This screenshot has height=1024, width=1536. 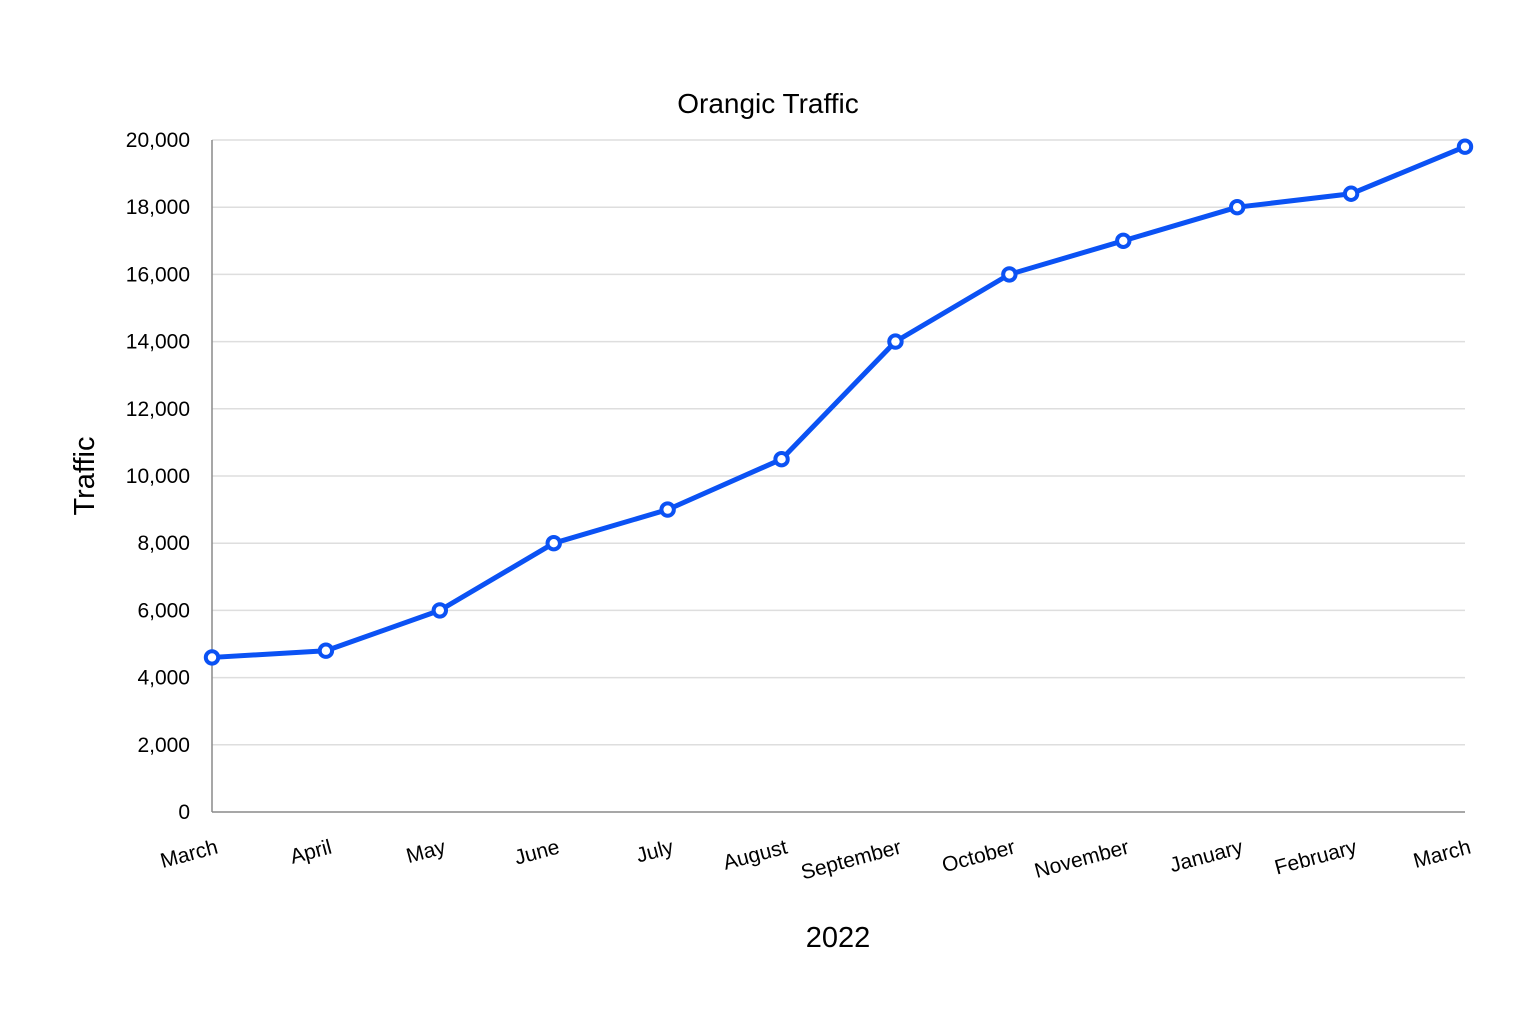 I want to click on y-tick-label: 12,000, so click(x=158, y=409).